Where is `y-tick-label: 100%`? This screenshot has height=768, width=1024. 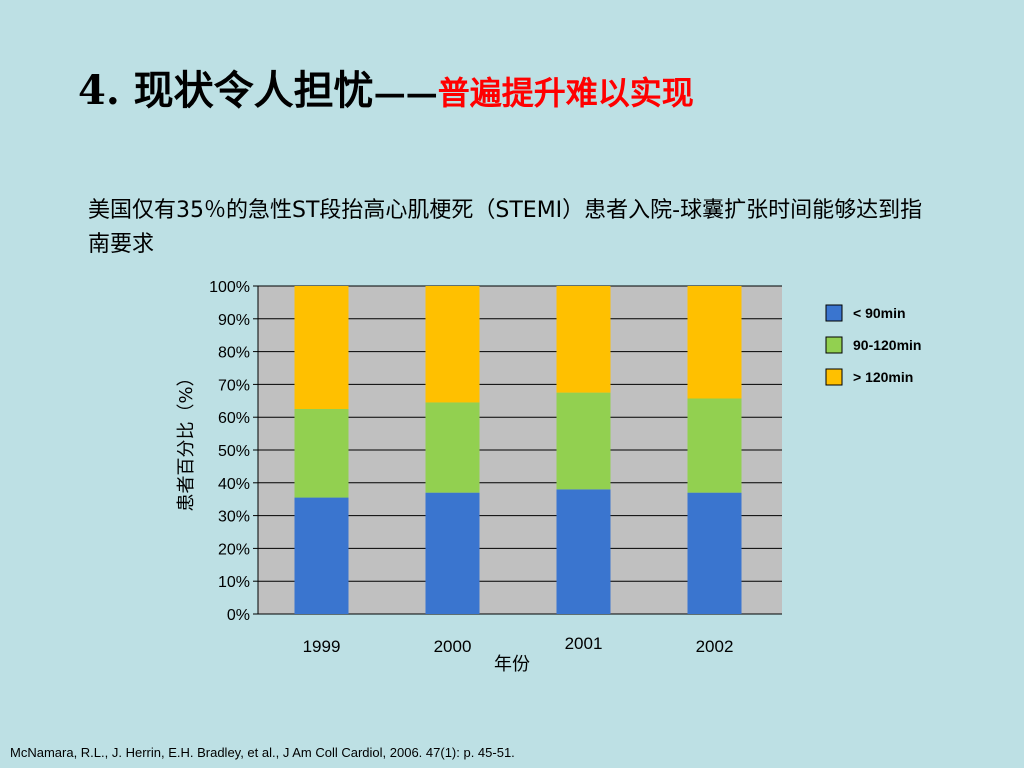 y-tick-label: 100% is located at coordinates (229, 287).